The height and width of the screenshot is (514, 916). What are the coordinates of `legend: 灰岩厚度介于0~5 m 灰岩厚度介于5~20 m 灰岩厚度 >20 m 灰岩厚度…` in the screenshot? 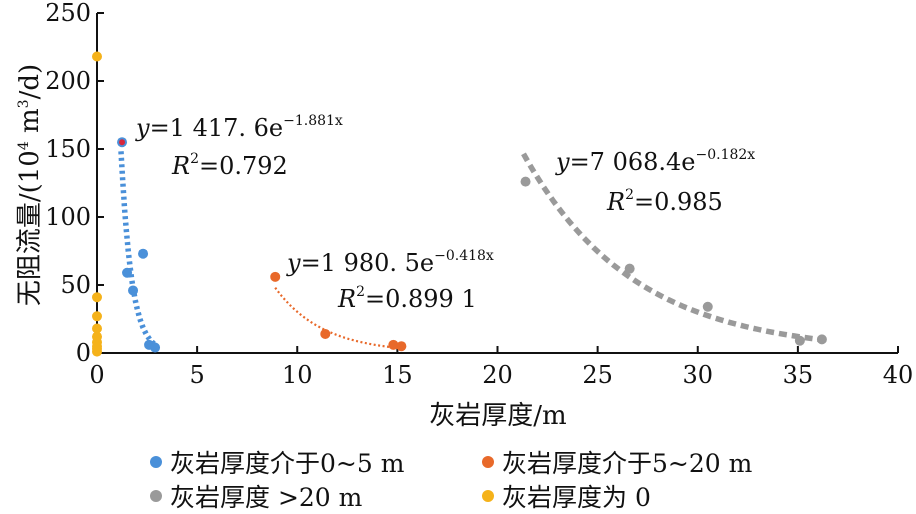 It's located at (490, 476).